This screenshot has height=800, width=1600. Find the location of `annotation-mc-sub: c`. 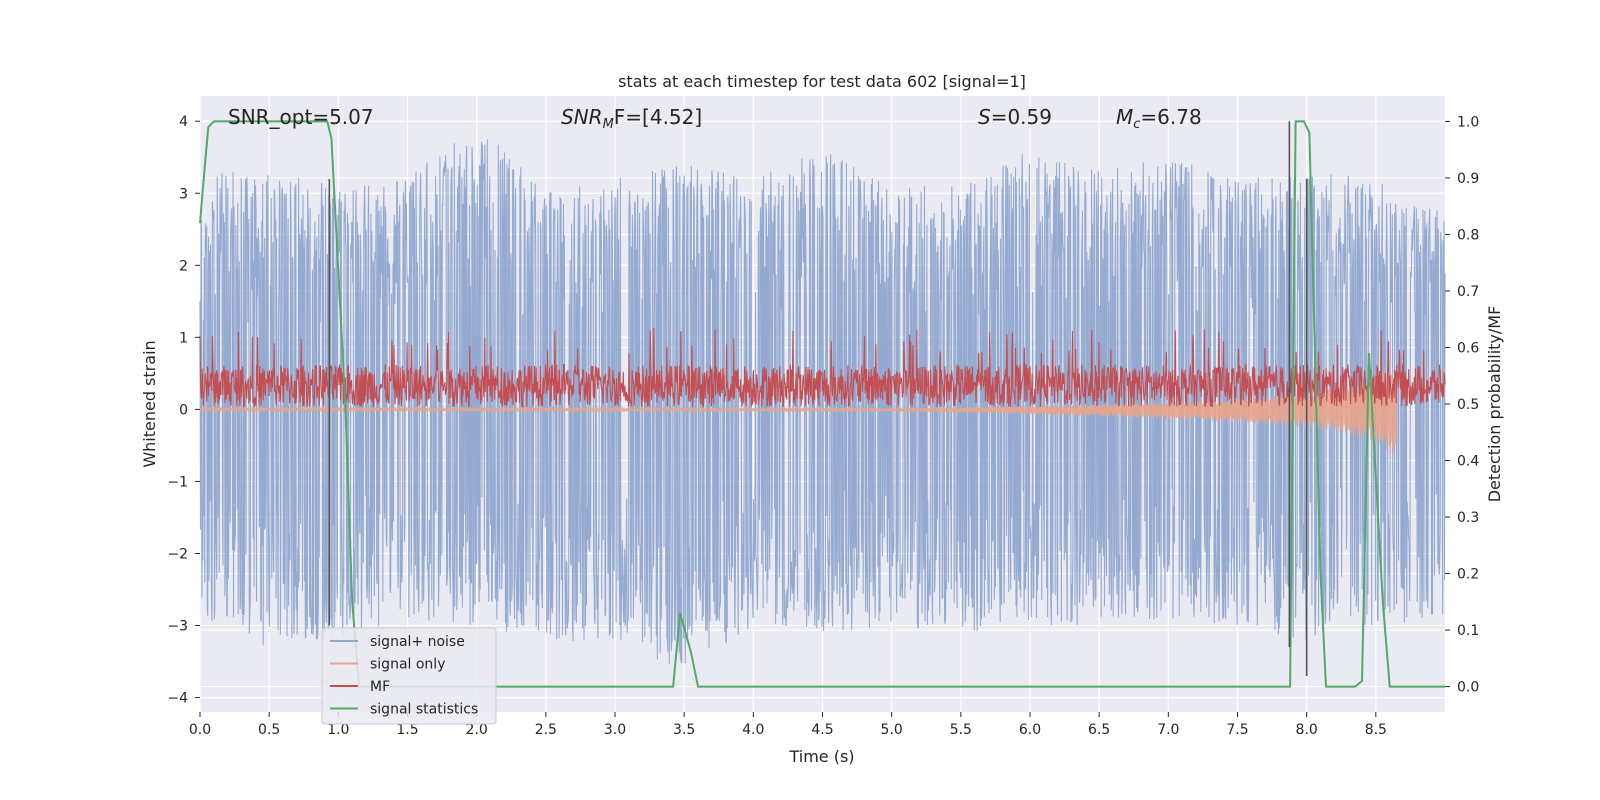

annotation-mc-sub: c is located at coordinates (1136, 124).